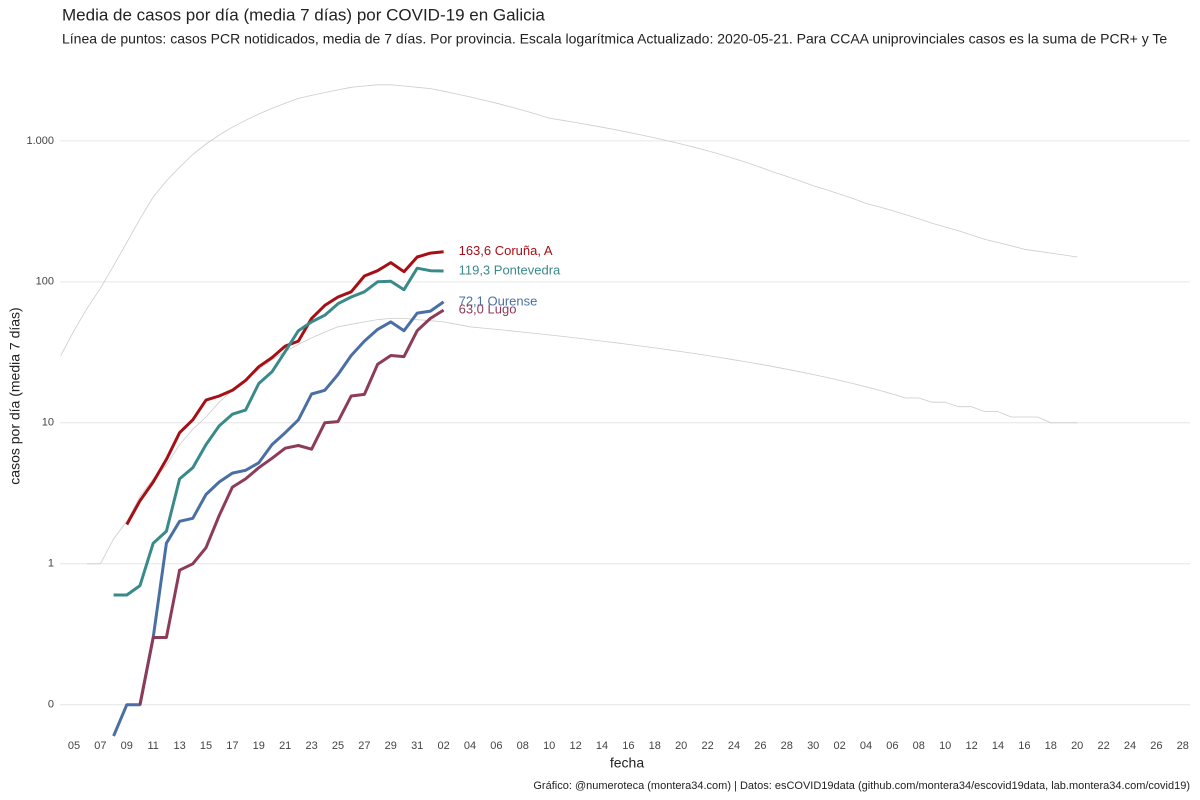 The width and height of the screenshot is (1200, 800). Describe the element at coordinates (417, 746) in the screenshot. I see `x-tick-label: 31` at that location.